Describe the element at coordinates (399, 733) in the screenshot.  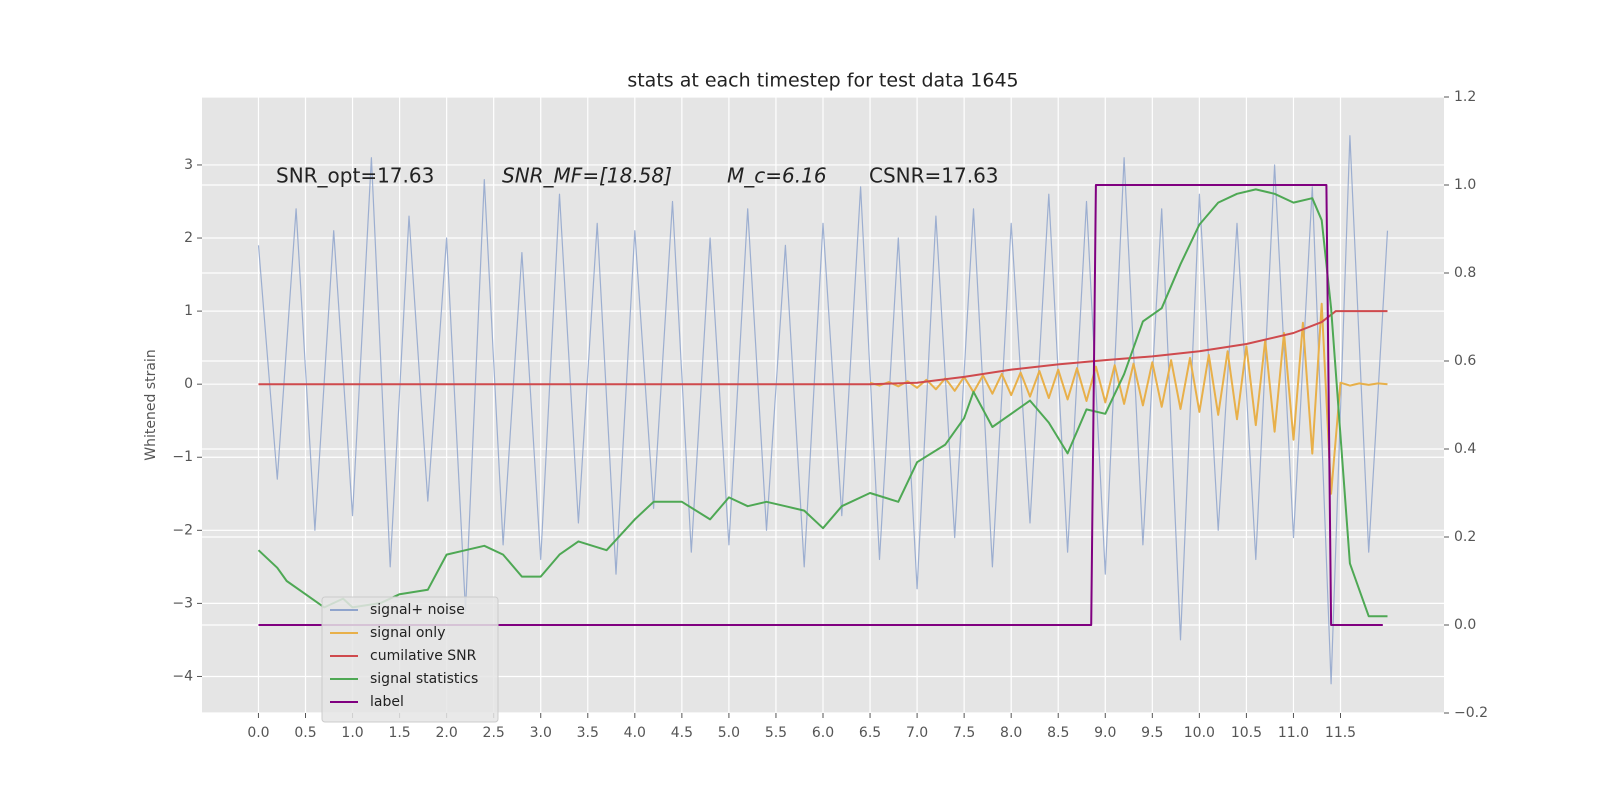
I see `x-tick-label: 1.5` at that location.